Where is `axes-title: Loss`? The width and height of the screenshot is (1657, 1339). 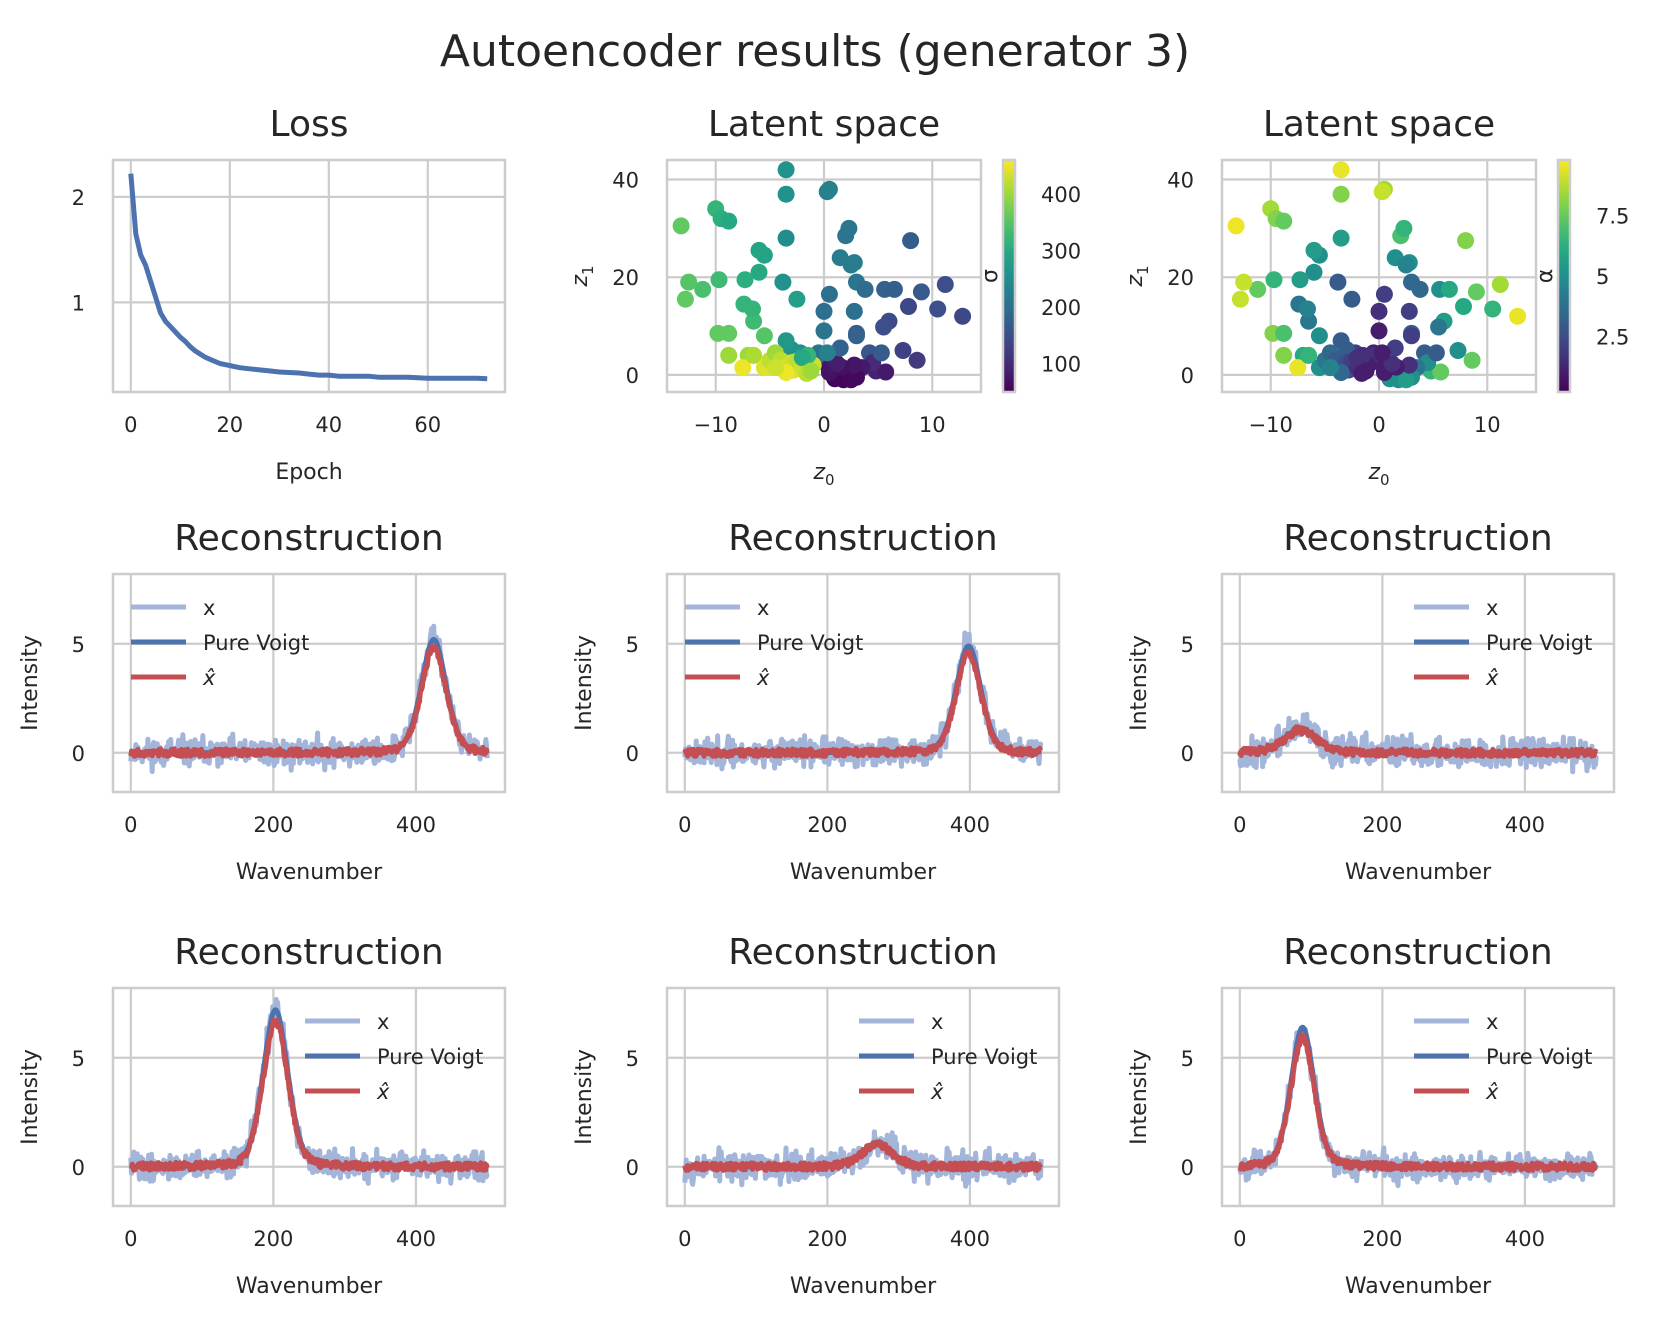 axes-title: Loss is located at coordinates (309, 124).